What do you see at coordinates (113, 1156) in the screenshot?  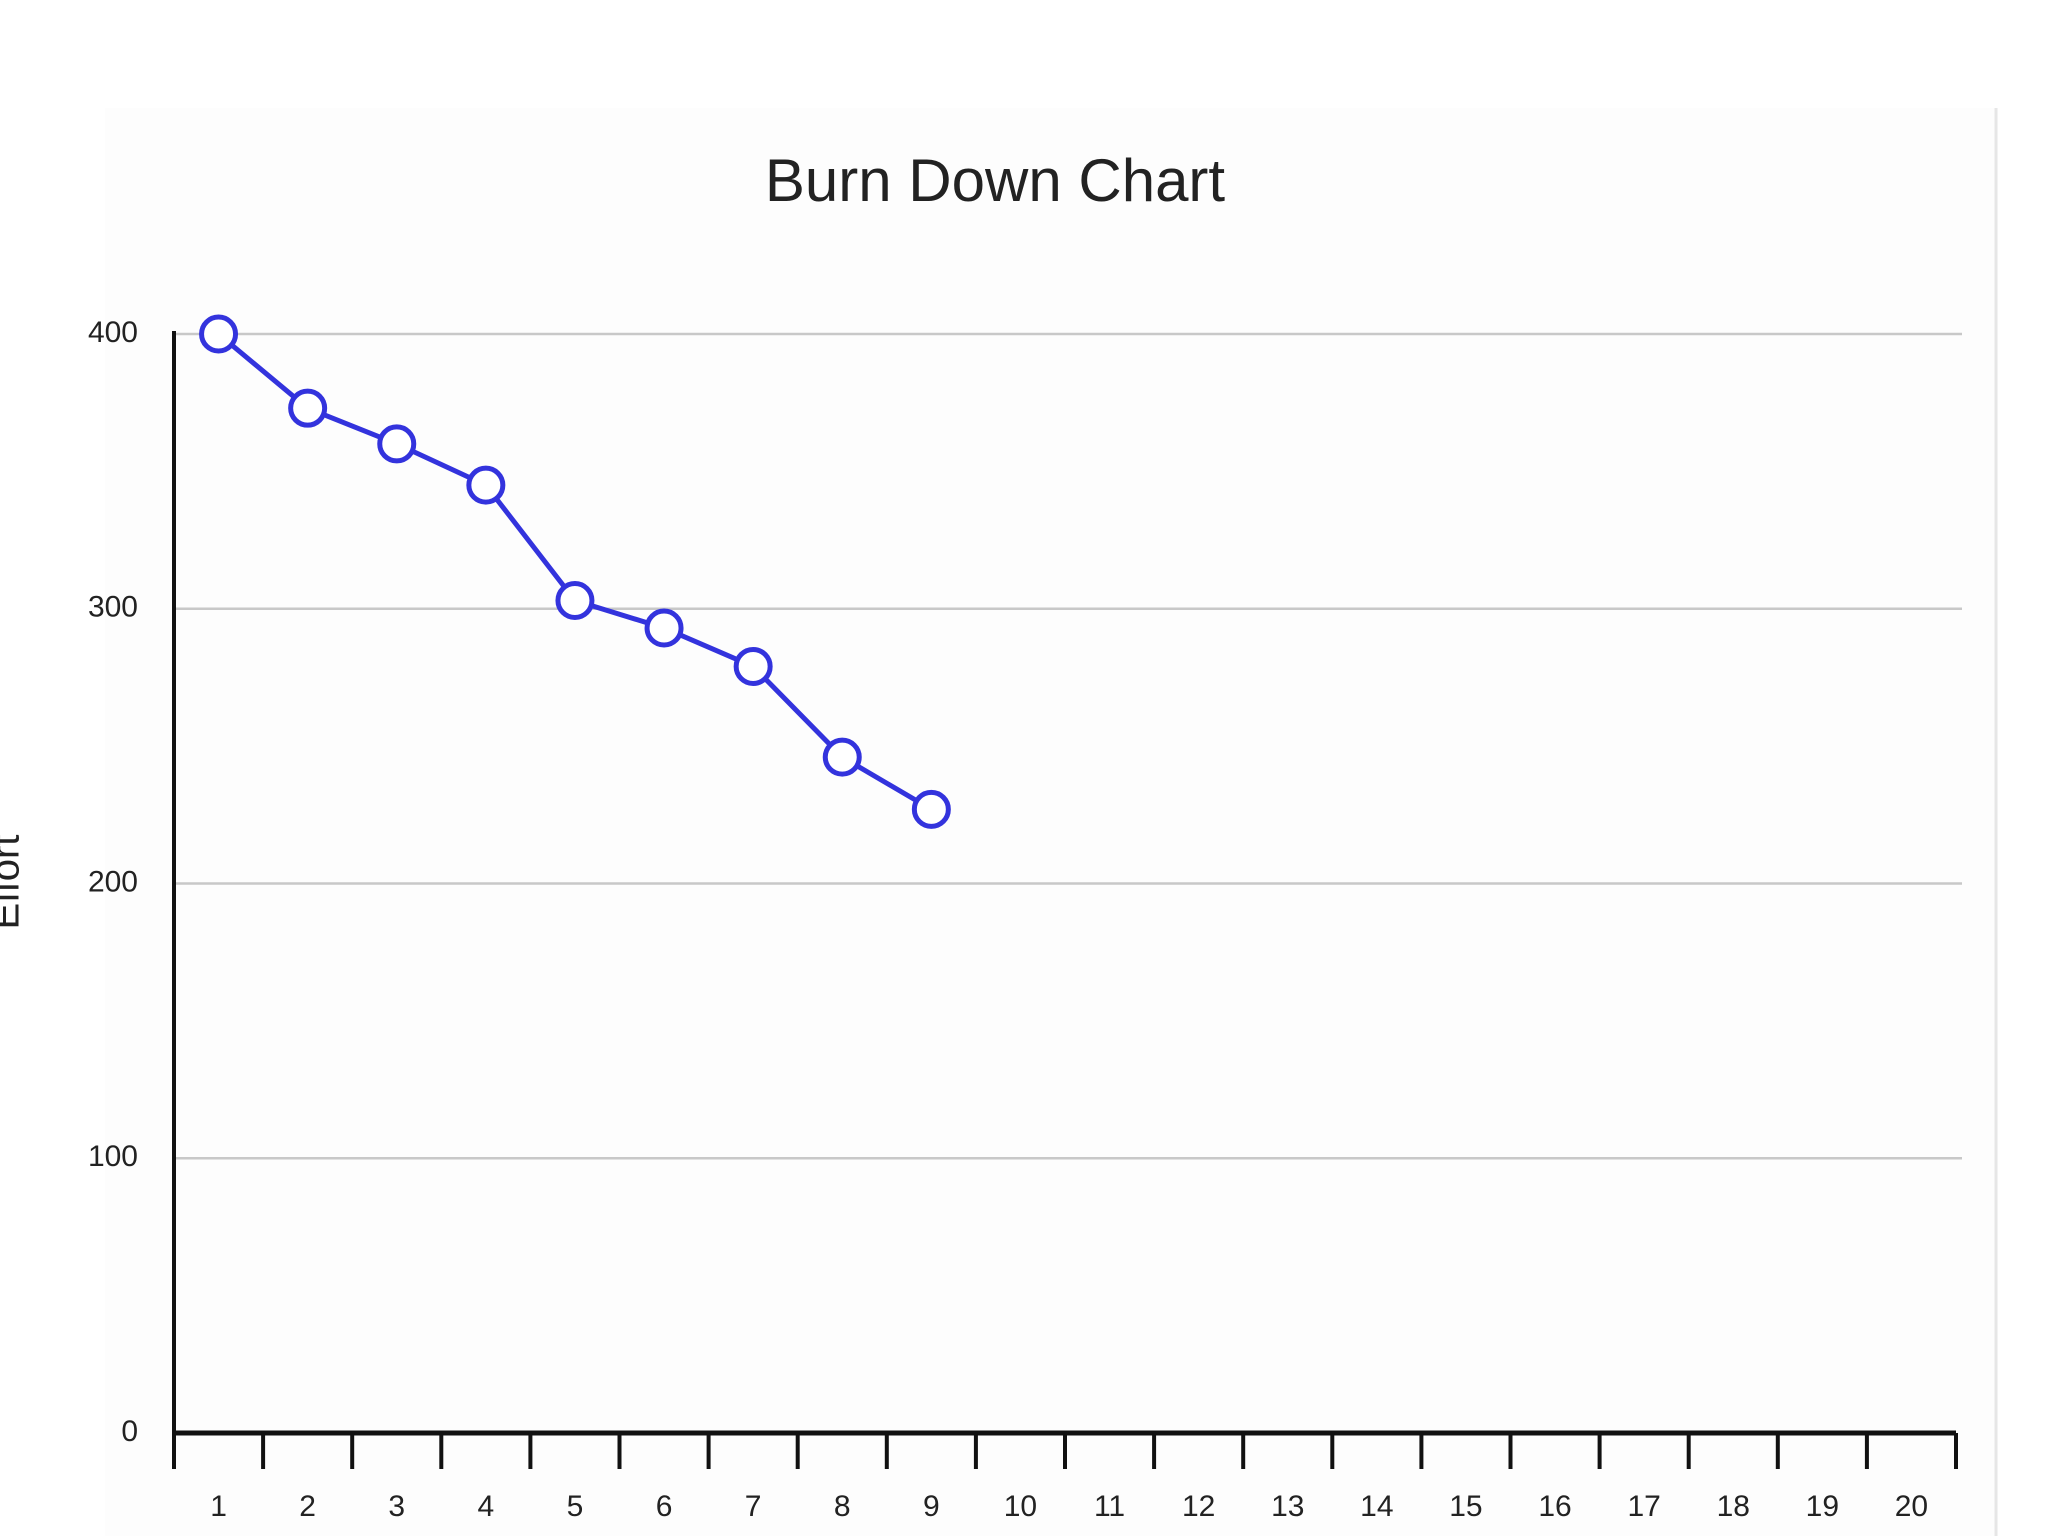 I see `y-tick-label: 100` at bounding box center [113, 1156].